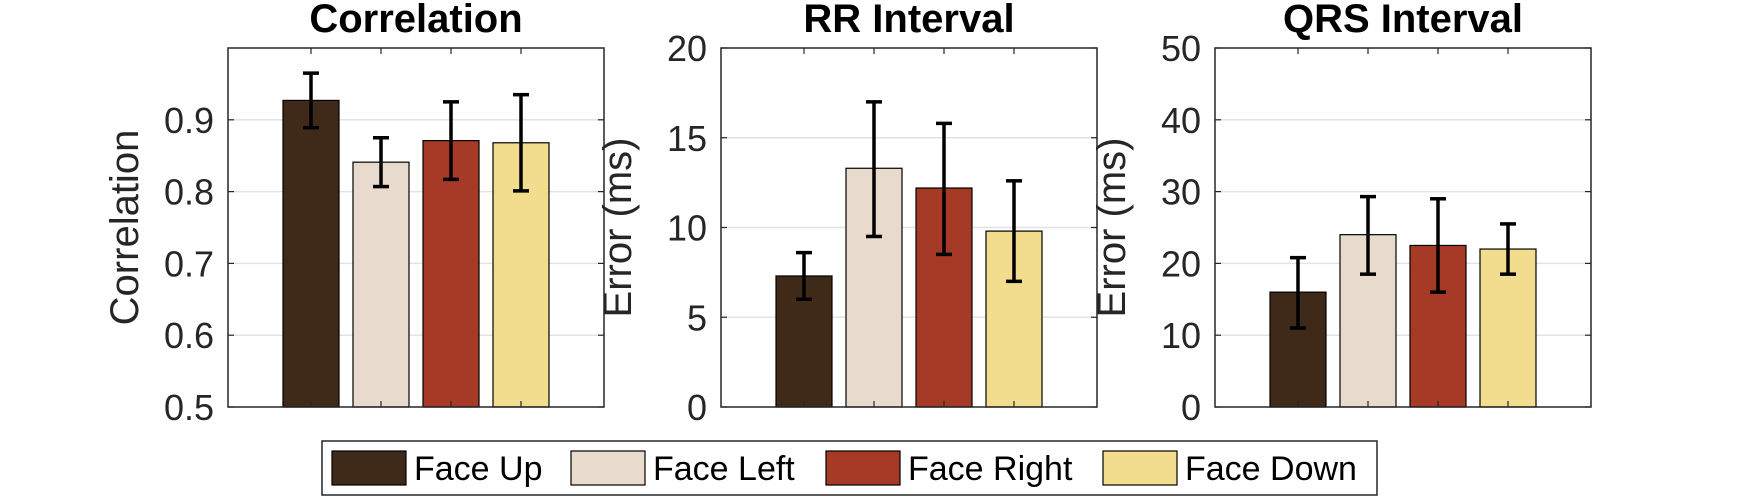 The height and width of the screenshot is (500, 1750). Describe the element at coordinates (381, 284) in the screenshot. I see `bar-face-left` at that location.